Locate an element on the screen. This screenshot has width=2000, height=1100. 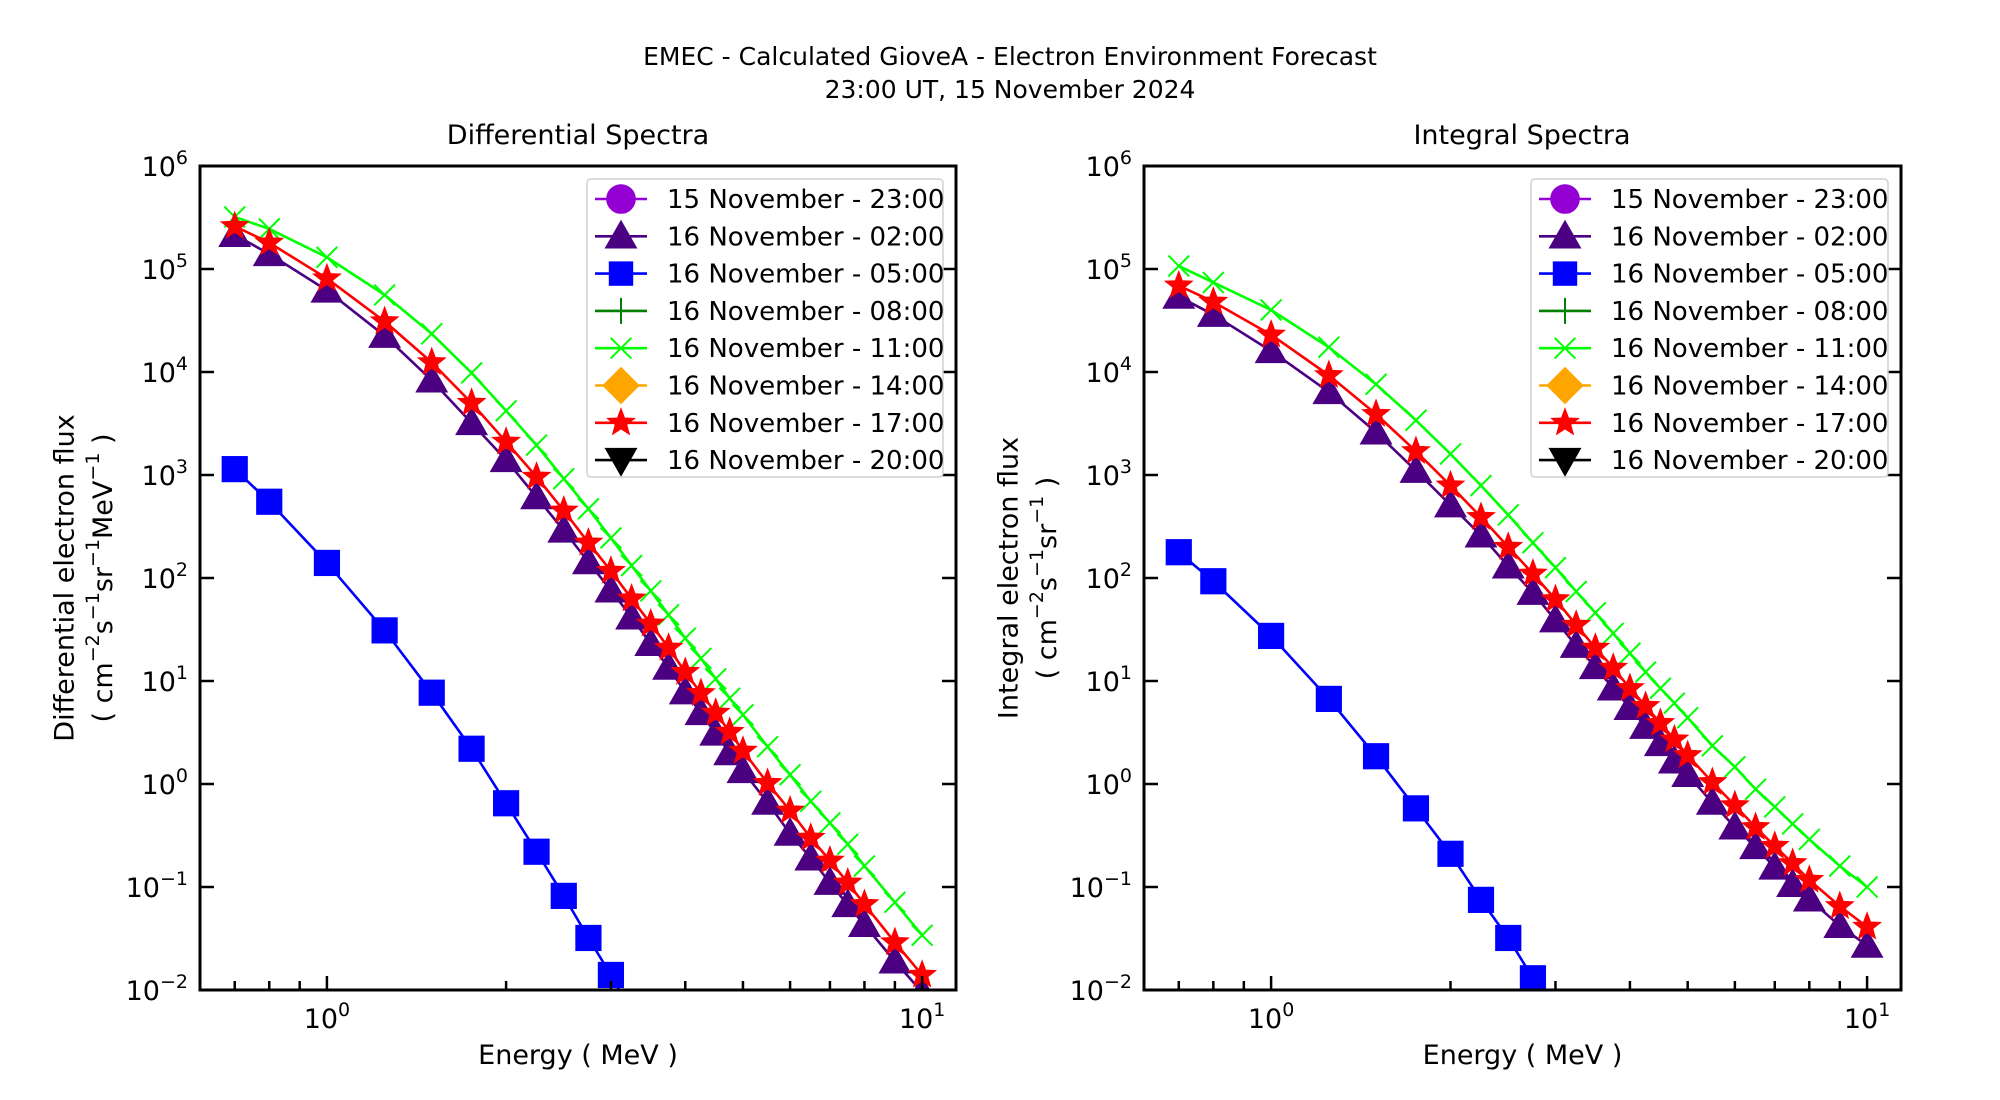
differential-ytick-label: 10⁶ is located at coordinates (165, 165).